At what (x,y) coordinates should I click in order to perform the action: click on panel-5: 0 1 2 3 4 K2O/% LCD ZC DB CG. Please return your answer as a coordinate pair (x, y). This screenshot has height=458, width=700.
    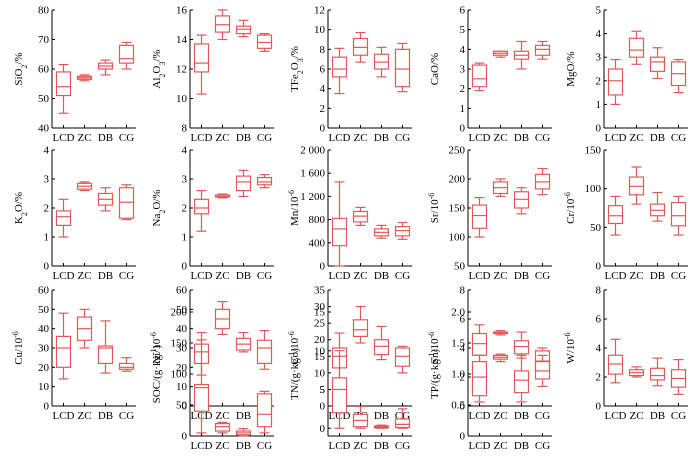
    Looking at the image, I should click on (74, 213).